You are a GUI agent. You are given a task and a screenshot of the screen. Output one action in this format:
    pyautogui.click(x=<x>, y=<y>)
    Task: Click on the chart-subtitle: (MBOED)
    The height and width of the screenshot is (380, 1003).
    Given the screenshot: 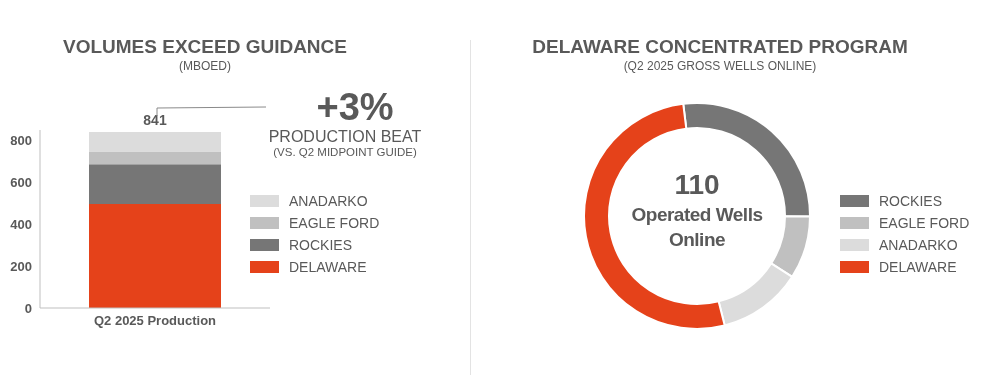 What is the action you would take?
    pyautogui.click(x=205, y=66)
    